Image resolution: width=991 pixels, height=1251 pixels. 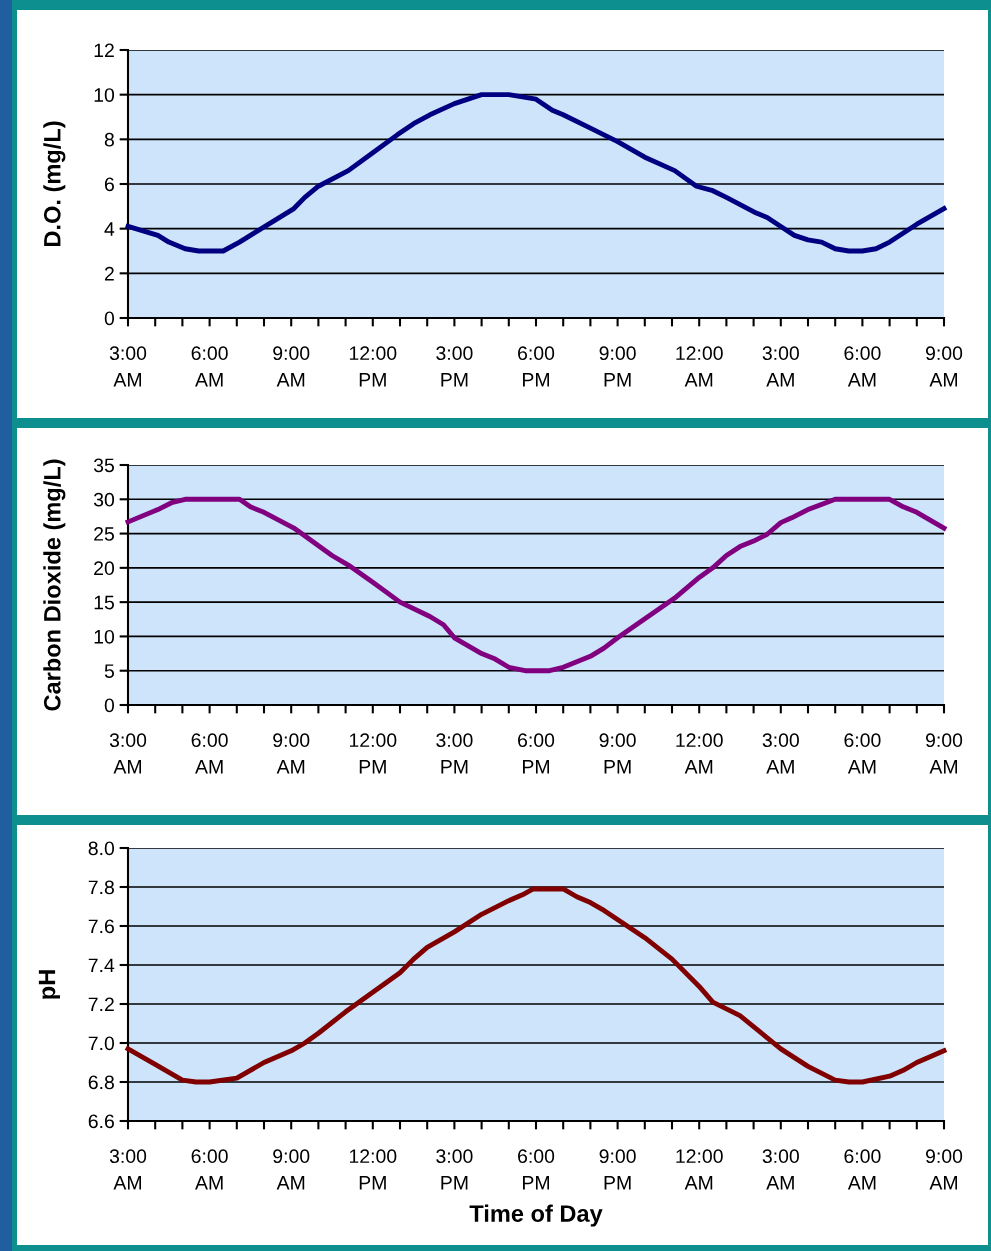 I want to click on y-tick-label: 35, so click(x=103, y=465).